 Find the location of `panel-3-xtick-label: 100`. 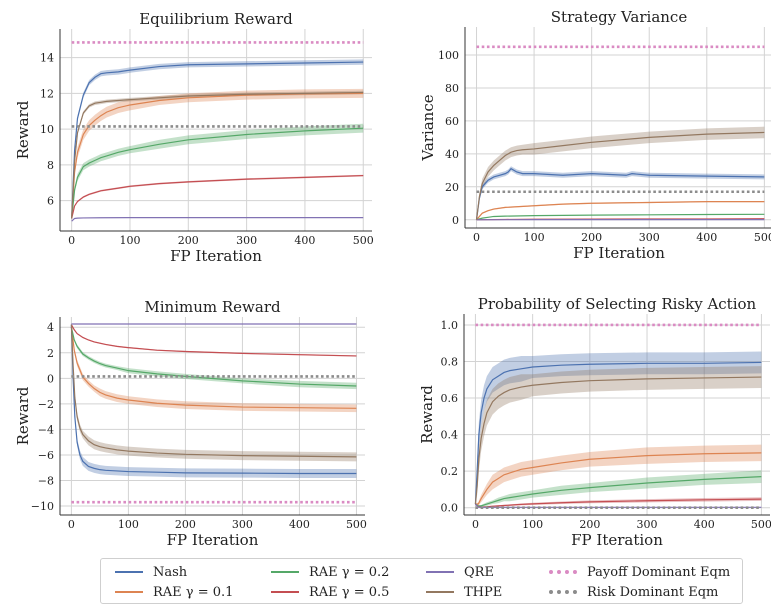

panel-3-xtick-label: 100 is located at coordinates (128, 524).